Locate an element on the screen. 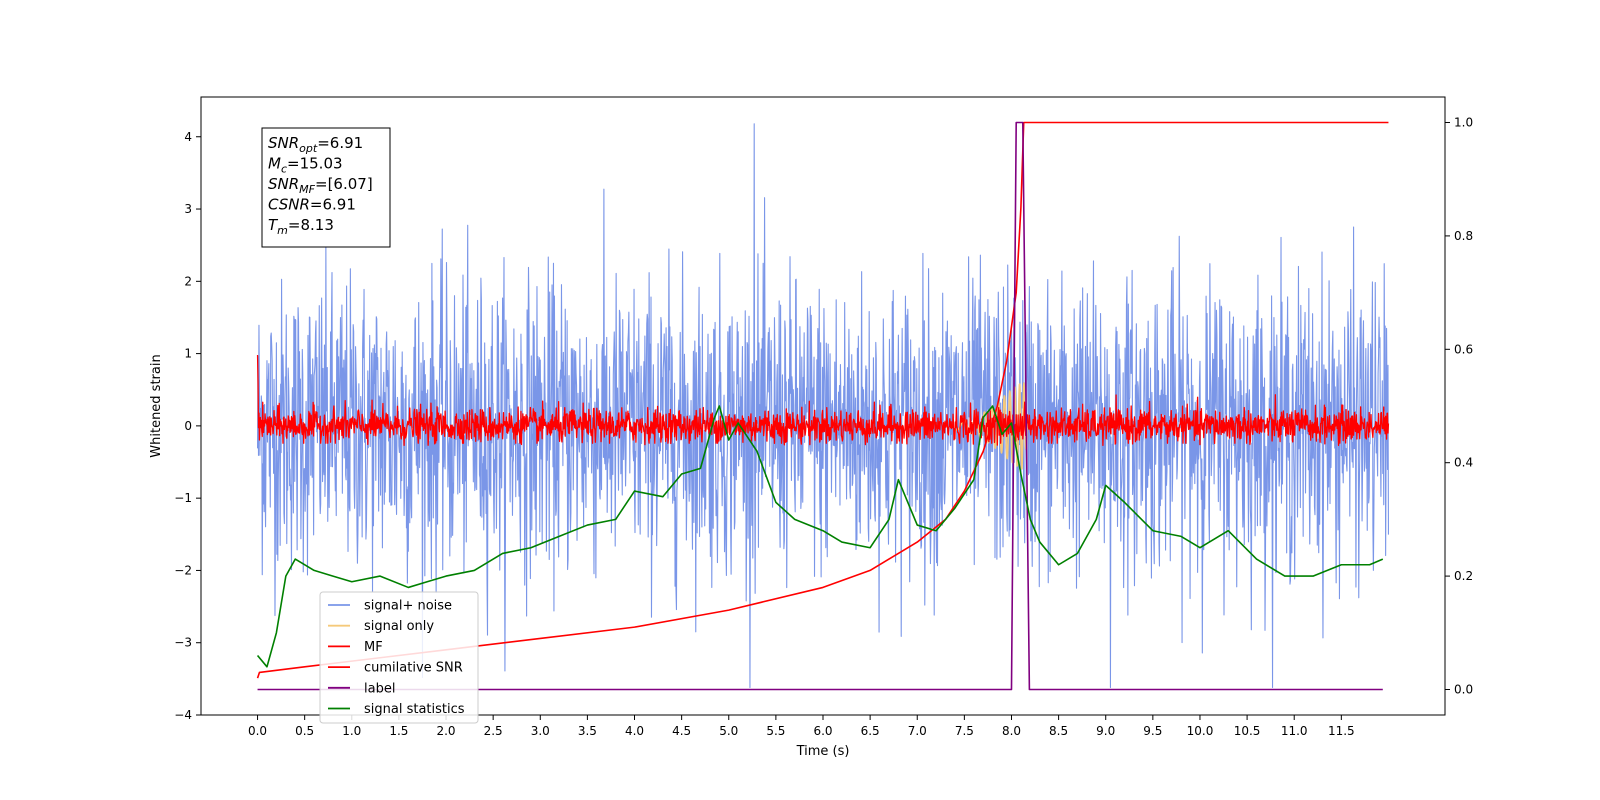 The image size is (1600, 800). y-tick-label-3: −1 is located at coordinates (183, 498).